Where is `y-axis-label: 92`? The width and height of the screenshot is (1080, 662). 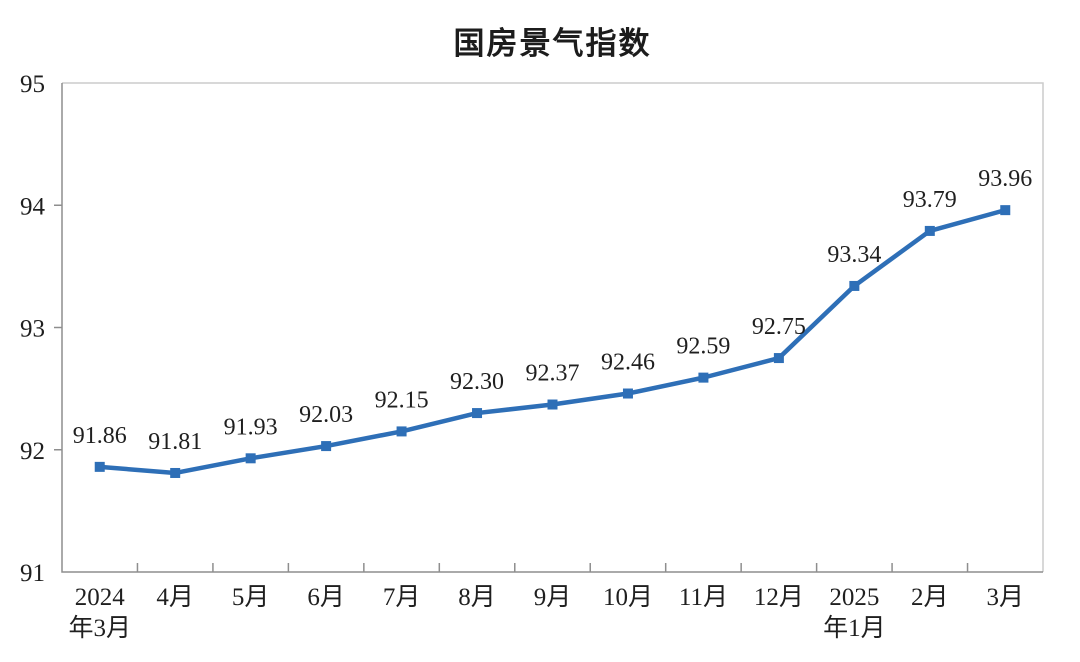 y-axis-label: 92 is located at coordinates (32, 451).